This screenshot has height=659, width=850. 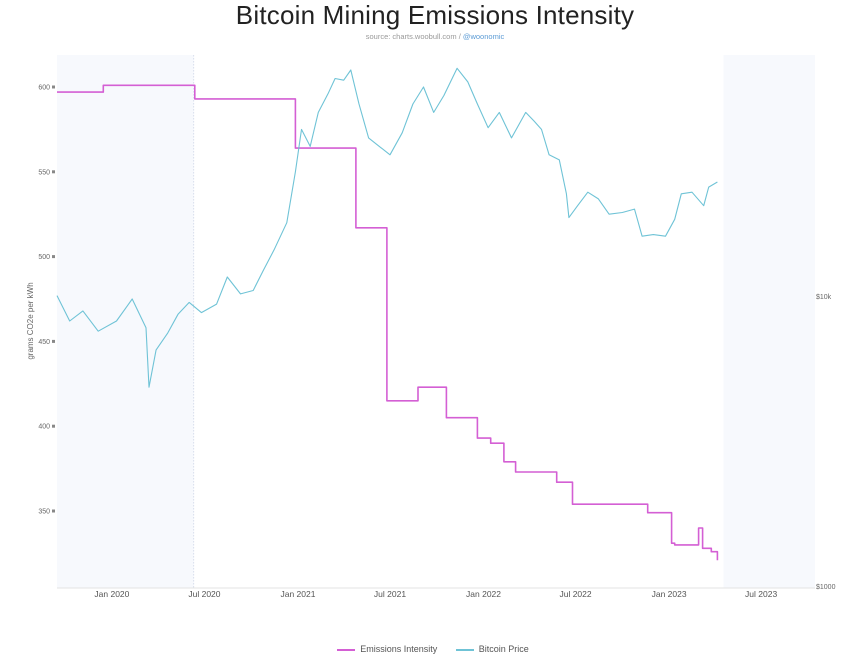 I want to click on chart-title: Bitcoin Mining Emissions Intensity, so click(x=435, y=15).